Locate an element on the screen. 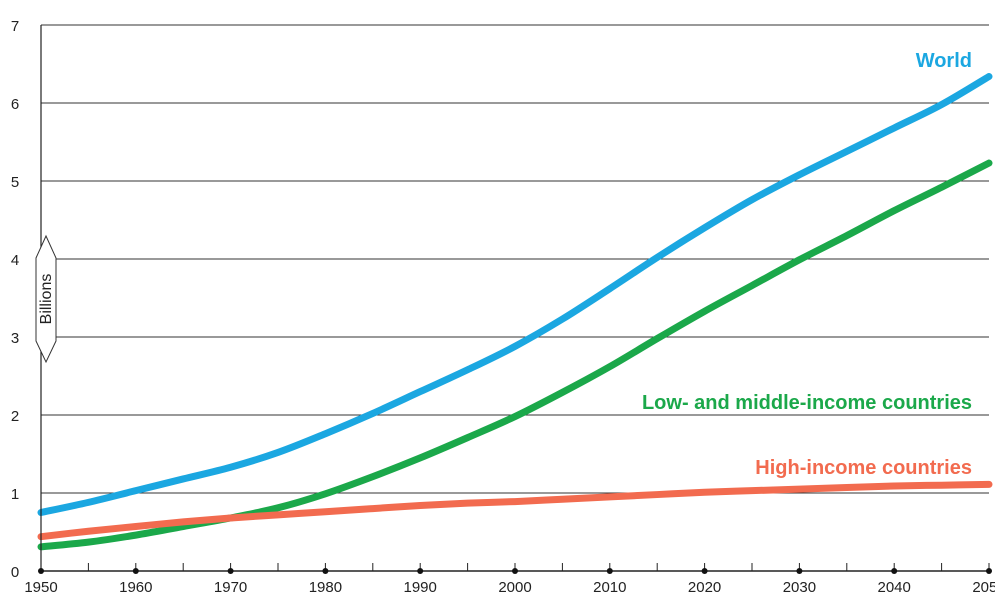 The height and width of the screenshot is (599, 995). x-tick-label-2030: 2030 is located at coordinates (799, 587).